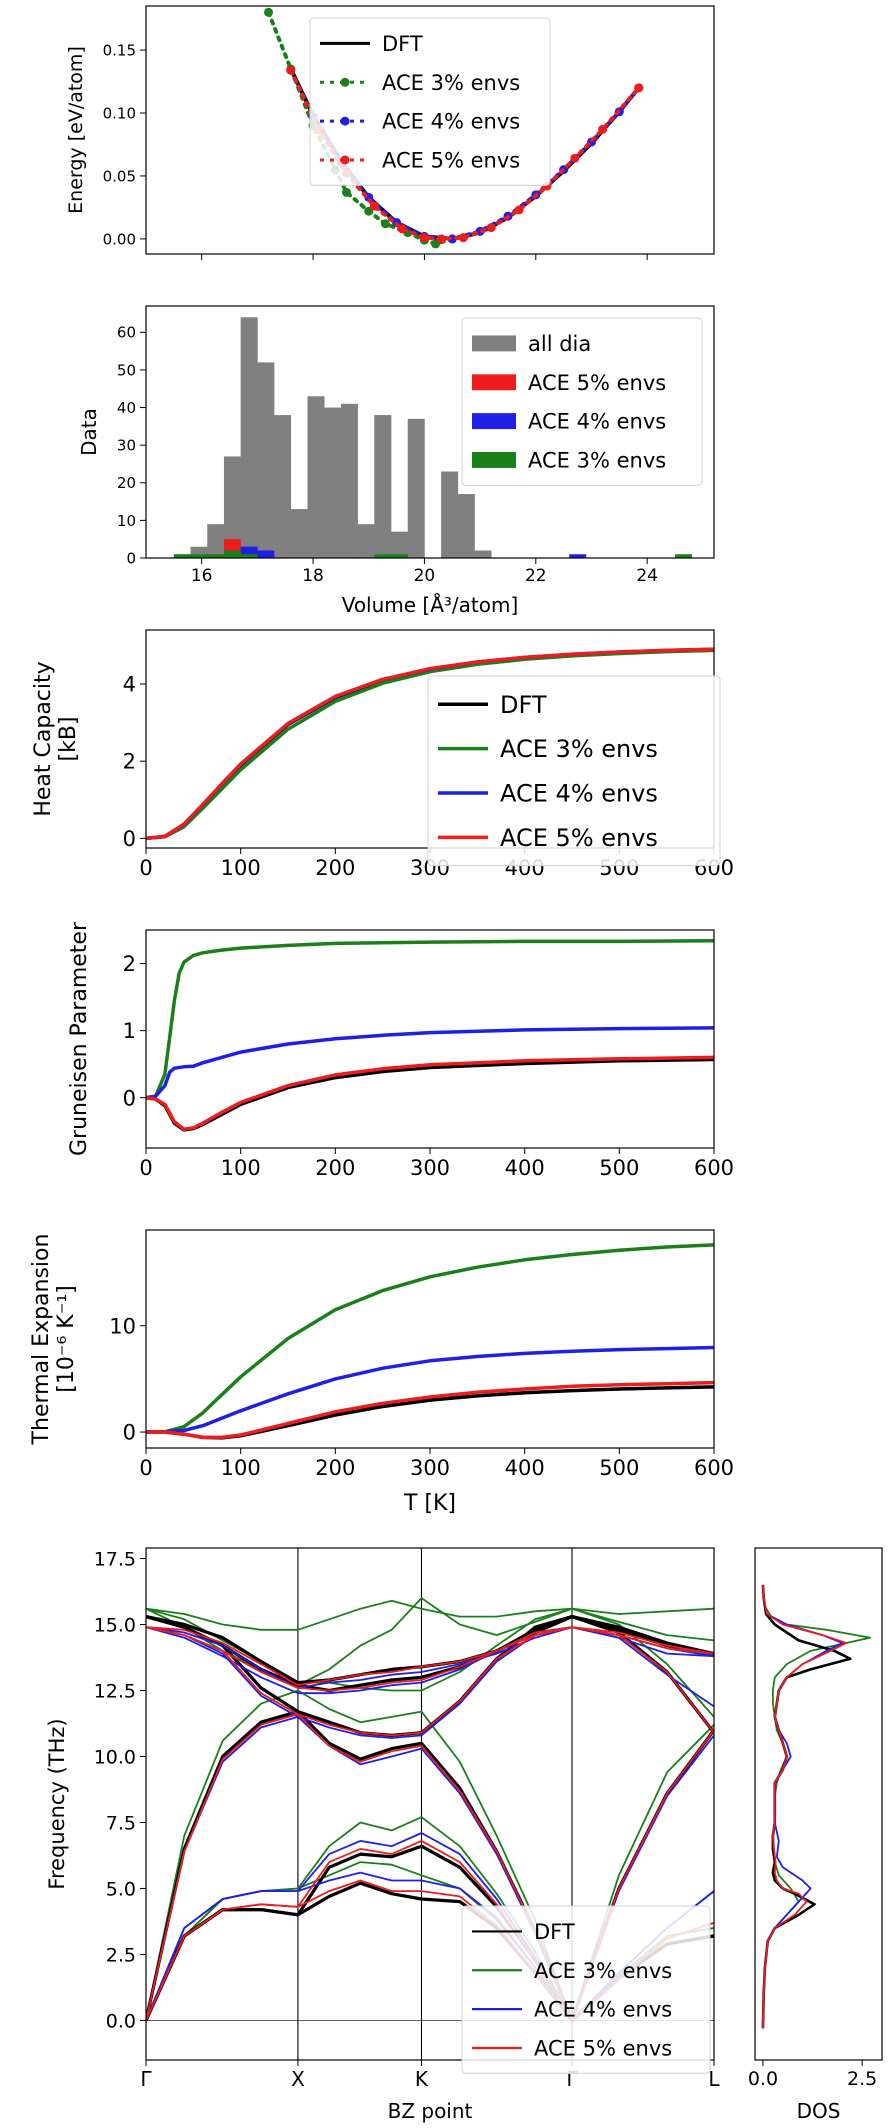 Image resolution: width=892 pixels, height=2128 pixels. What do you see at coordinates (525, 1168) in the screenshot?
I see `gruneisen-xtick-label: 400` at bounding box center [525, 1168].